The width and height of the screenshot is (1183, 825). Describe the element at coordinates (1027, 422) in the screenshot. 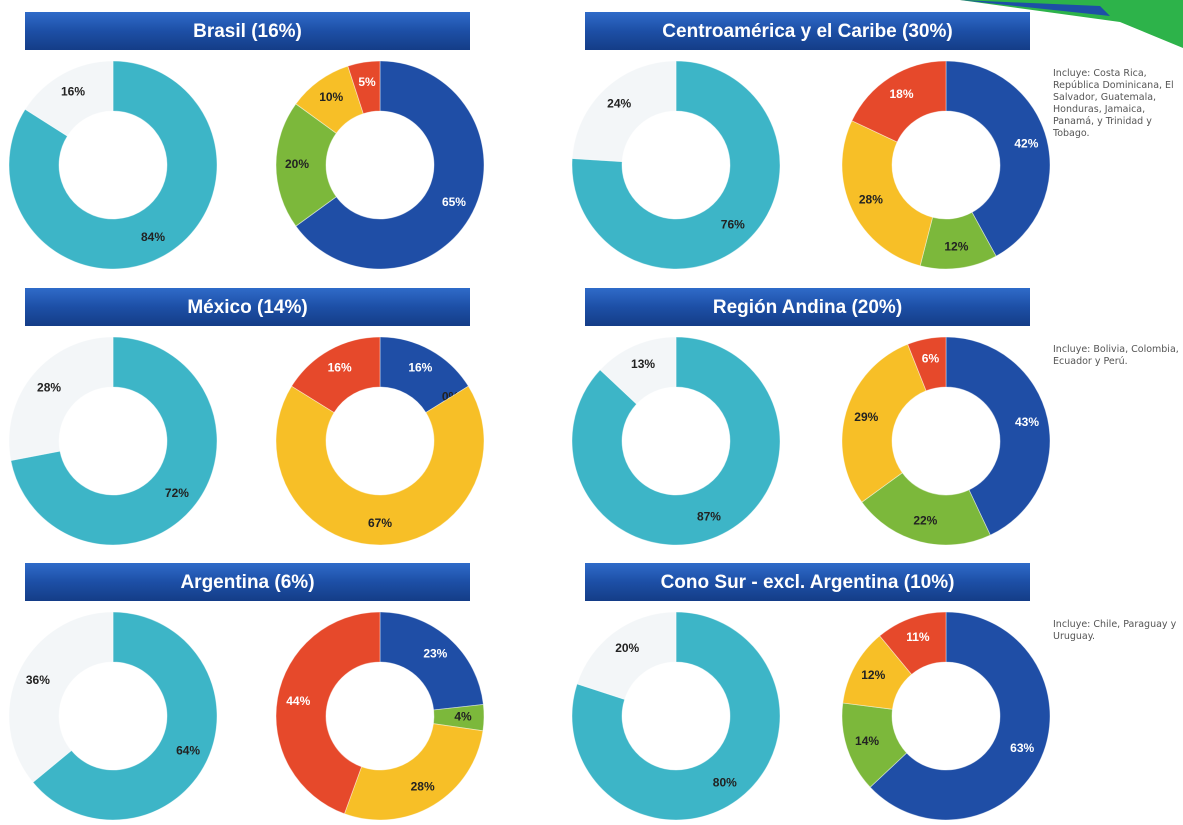

I see `data-label: 43%` at that location.